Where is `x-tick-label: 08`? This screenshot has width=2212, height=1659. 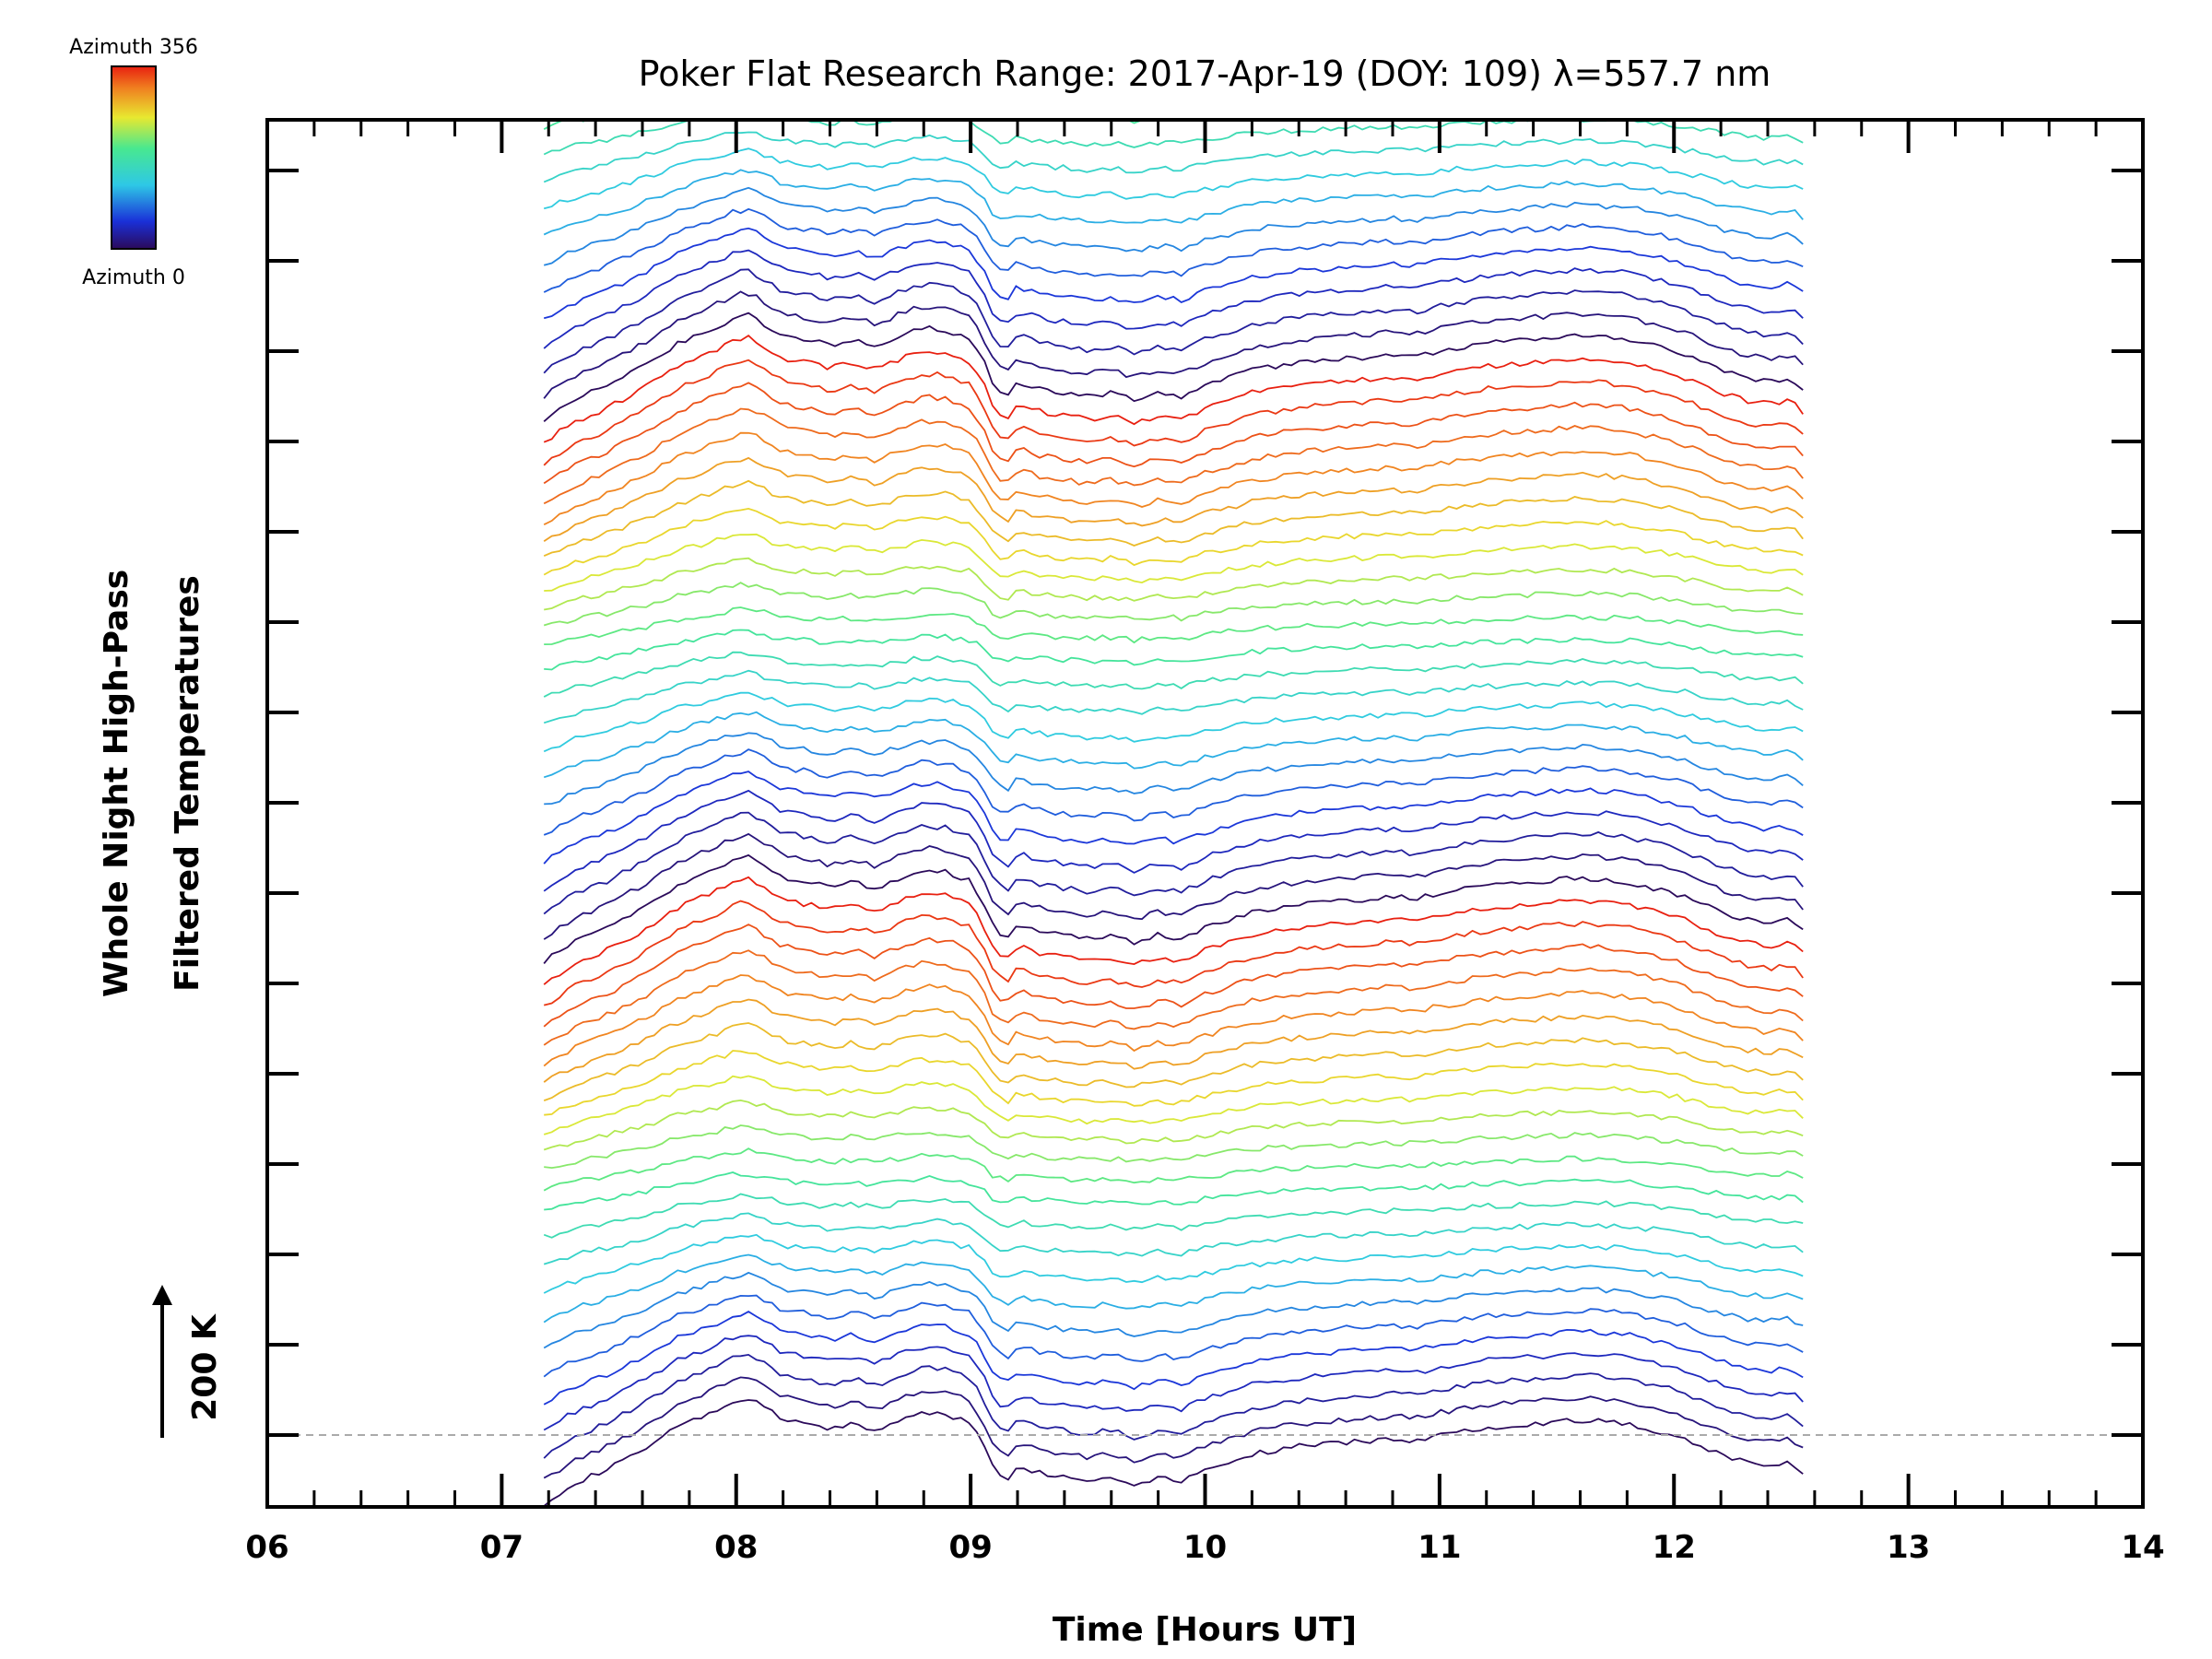 x-tick-label: 08 is located at coordinates (736, 1547).